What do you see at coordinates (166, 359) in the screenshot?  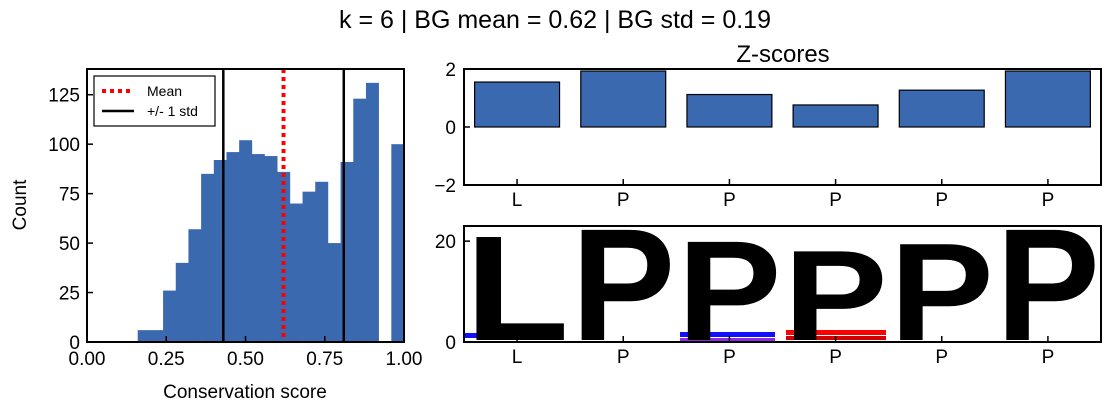 I see `x-tick-label: 0.25` at bounding box center [166, 359].